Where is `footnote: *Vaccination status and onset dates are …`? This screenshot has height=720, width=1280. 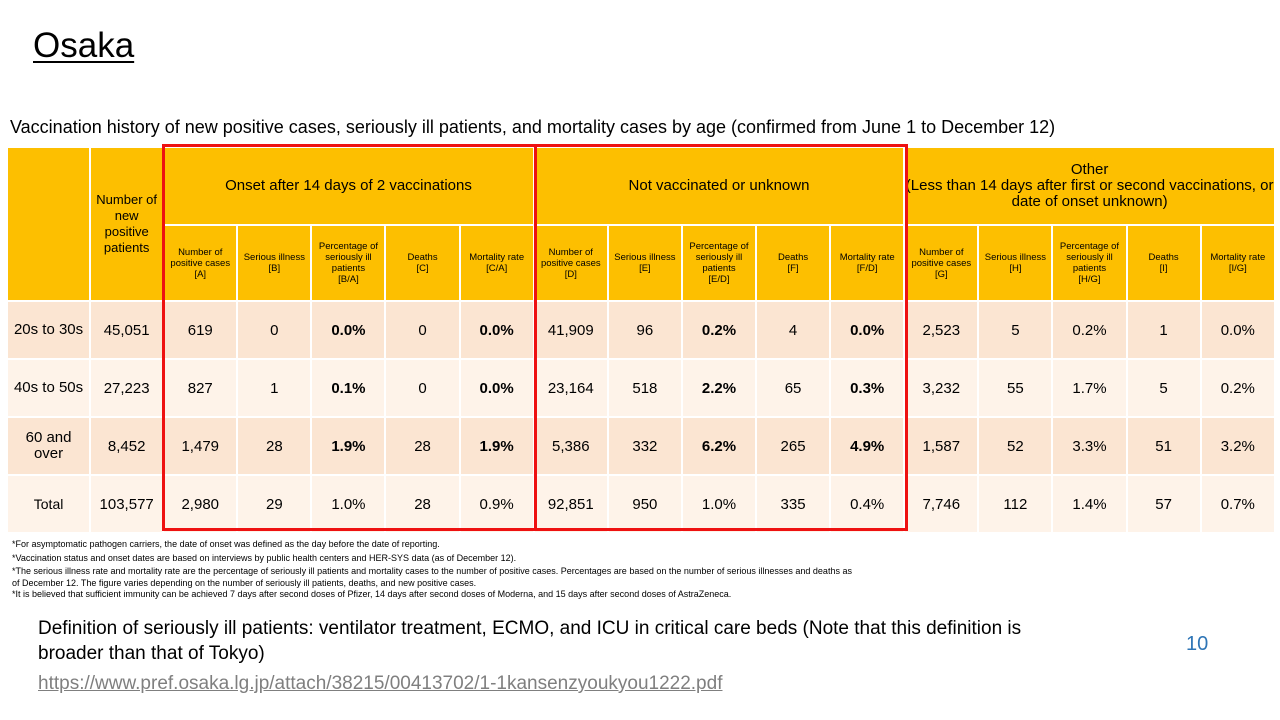 footnote: *Vaccination status and onset dates are … is located at coordinates (264, 557).